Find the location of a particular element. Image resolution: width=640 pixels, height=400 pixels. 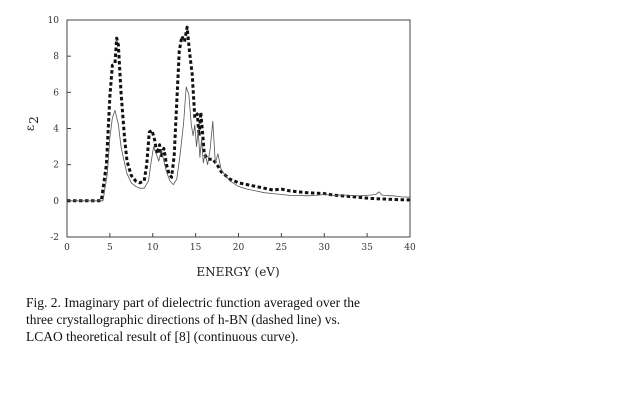

x-tick-label: 10 is located at coordinates (153, 248).